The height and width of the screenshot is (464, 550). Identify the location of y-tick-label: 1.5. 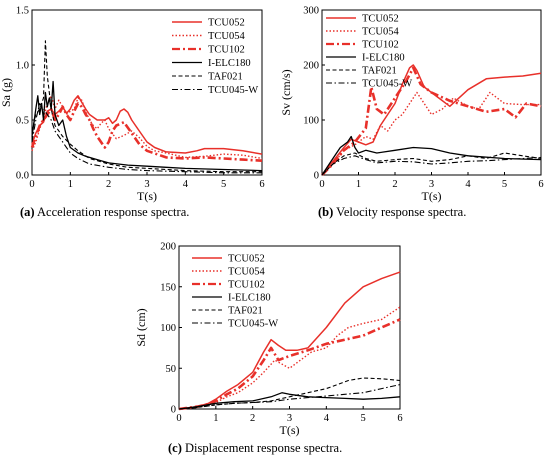
(22, 11).